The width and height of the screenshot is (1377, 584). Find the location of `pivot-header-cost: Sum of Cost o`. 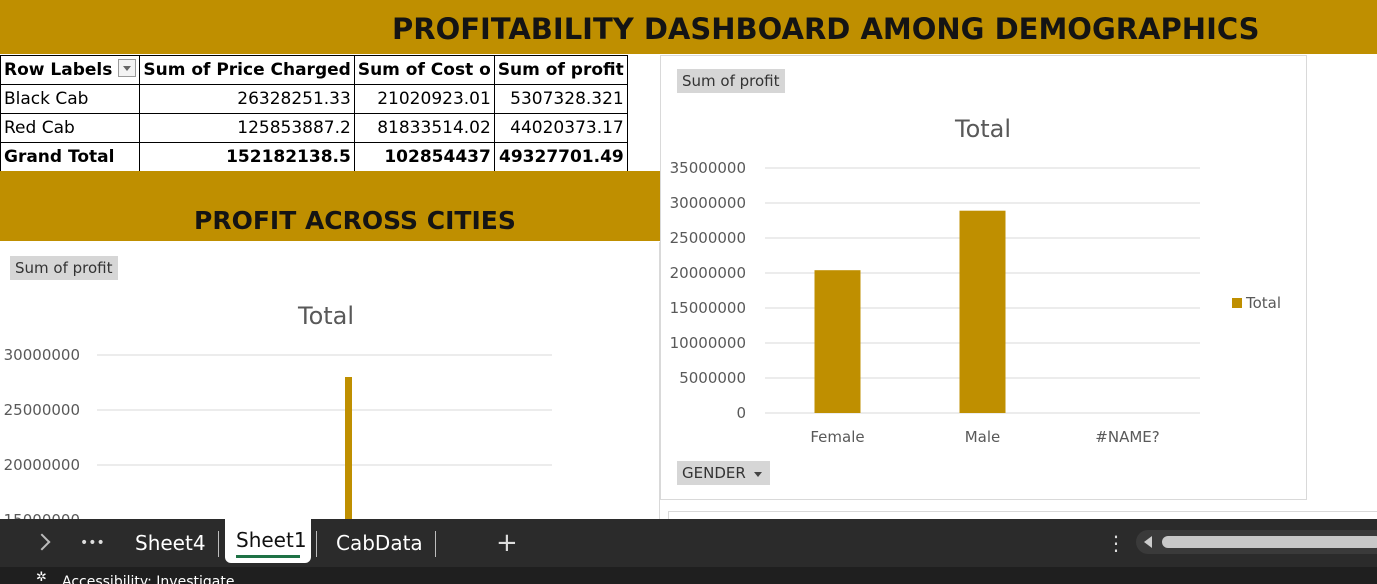

pivot-header-cost: Sum of Cost o is located at coordinates (424, 70).